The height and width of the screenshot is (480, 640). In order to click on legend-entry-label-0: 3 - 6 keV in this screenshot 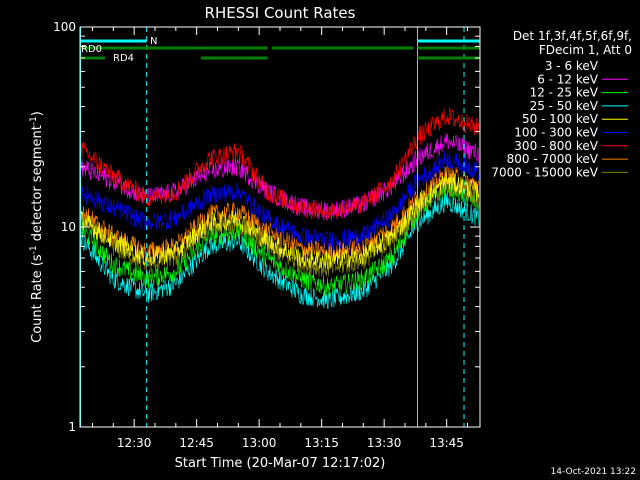, I will do `click(572, 66)`.